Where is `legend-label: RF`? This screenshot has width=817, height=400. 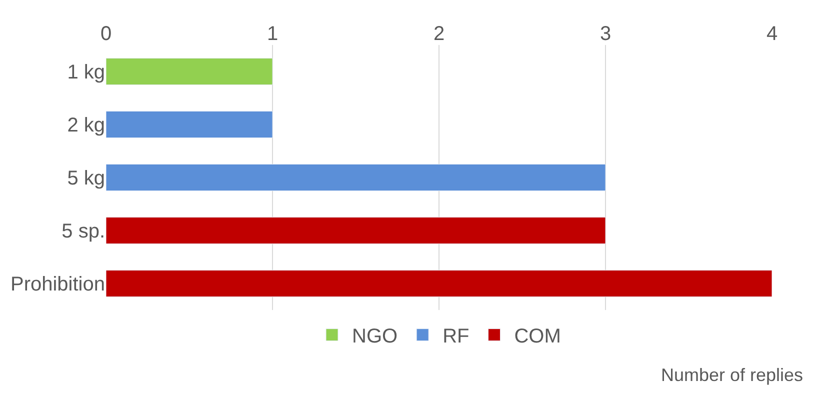 legend-label: RF is located at coordinates (456, 337).